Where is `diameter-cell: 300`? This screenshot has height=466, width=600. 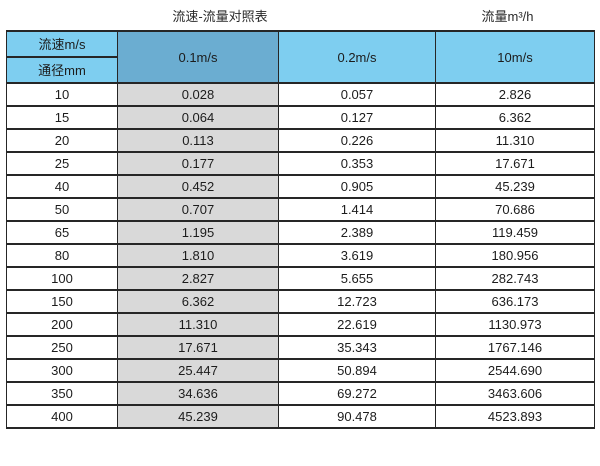 diameter-cell: 300 is located at coordinates (62, 370).